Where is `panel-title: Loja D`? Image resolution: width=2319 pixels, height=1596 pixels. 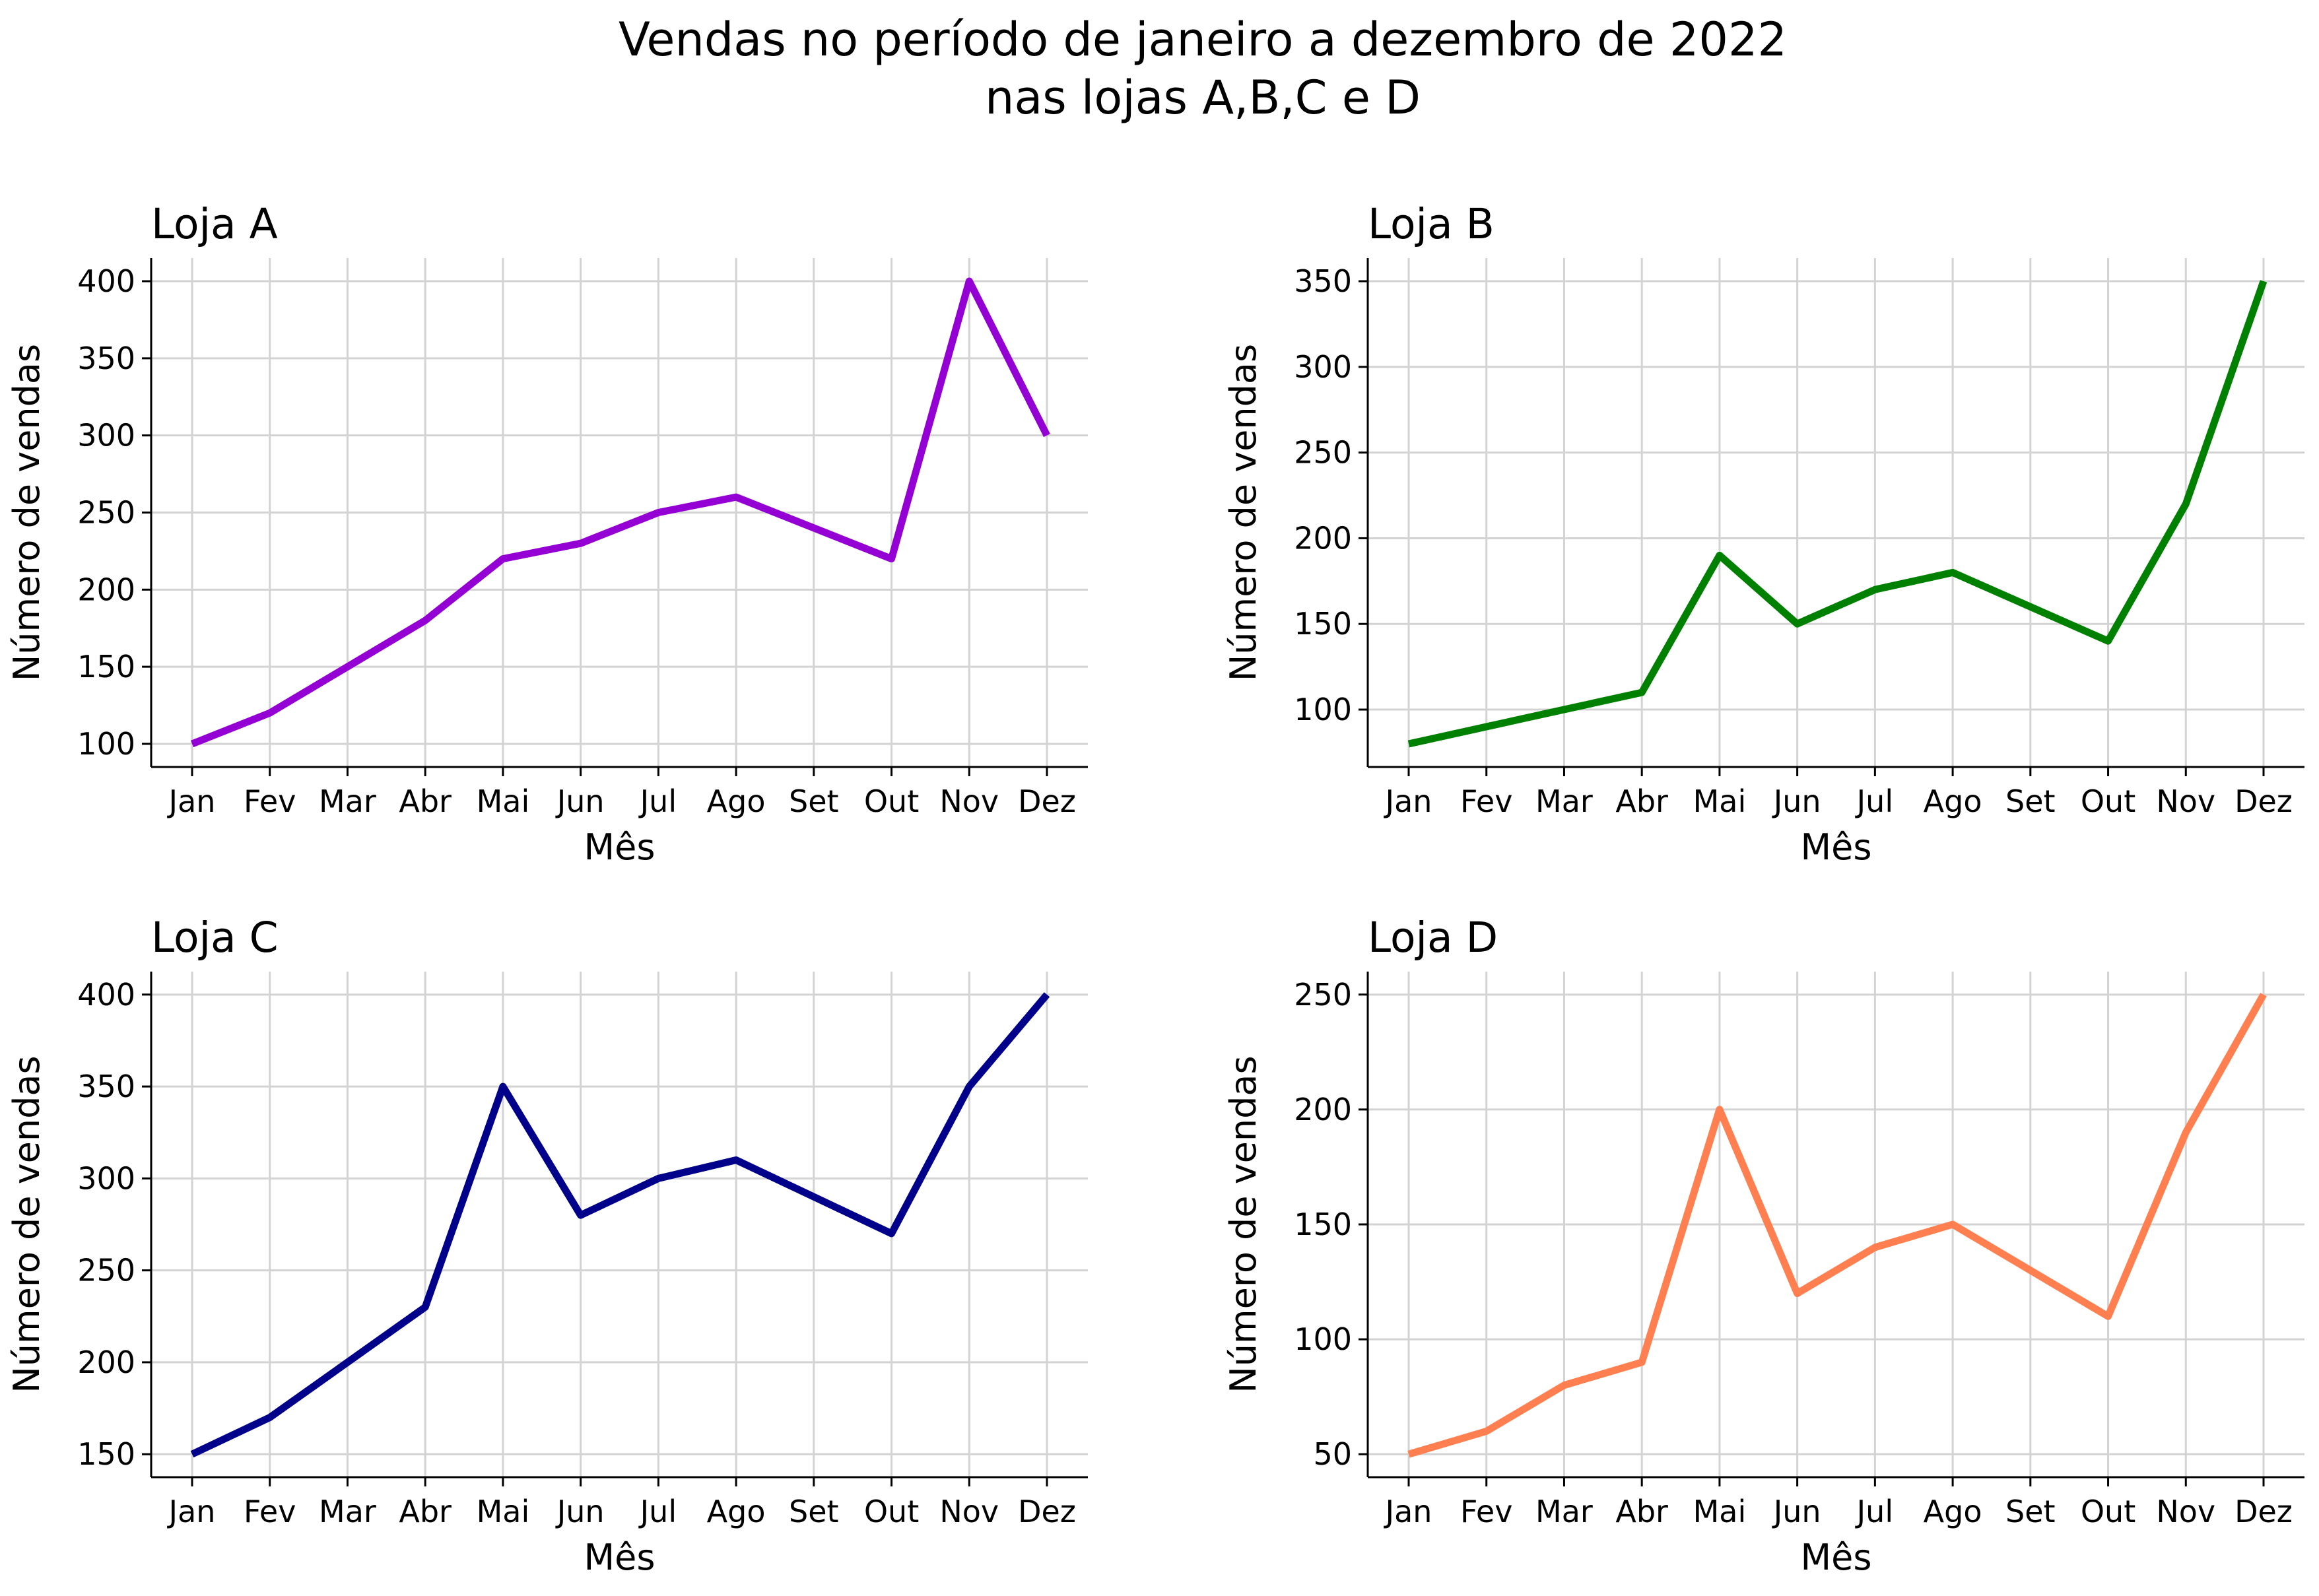
panel-title: Loja D is located at coordinates (1433, 938).